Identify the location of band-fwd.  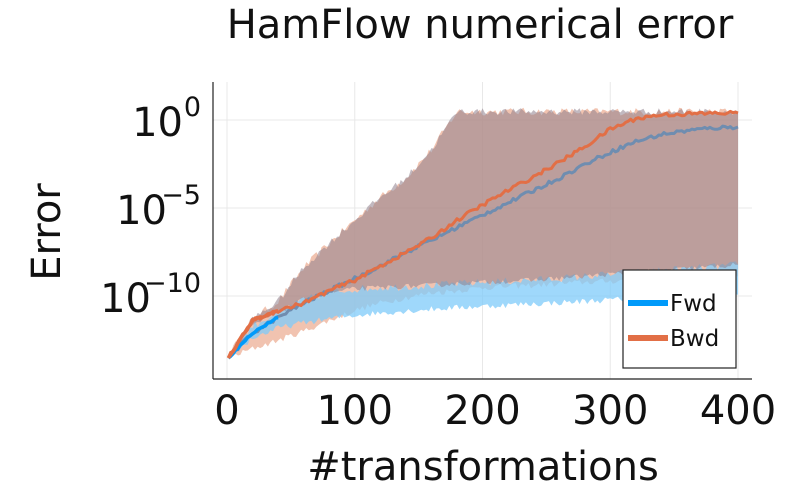
(483, 309).